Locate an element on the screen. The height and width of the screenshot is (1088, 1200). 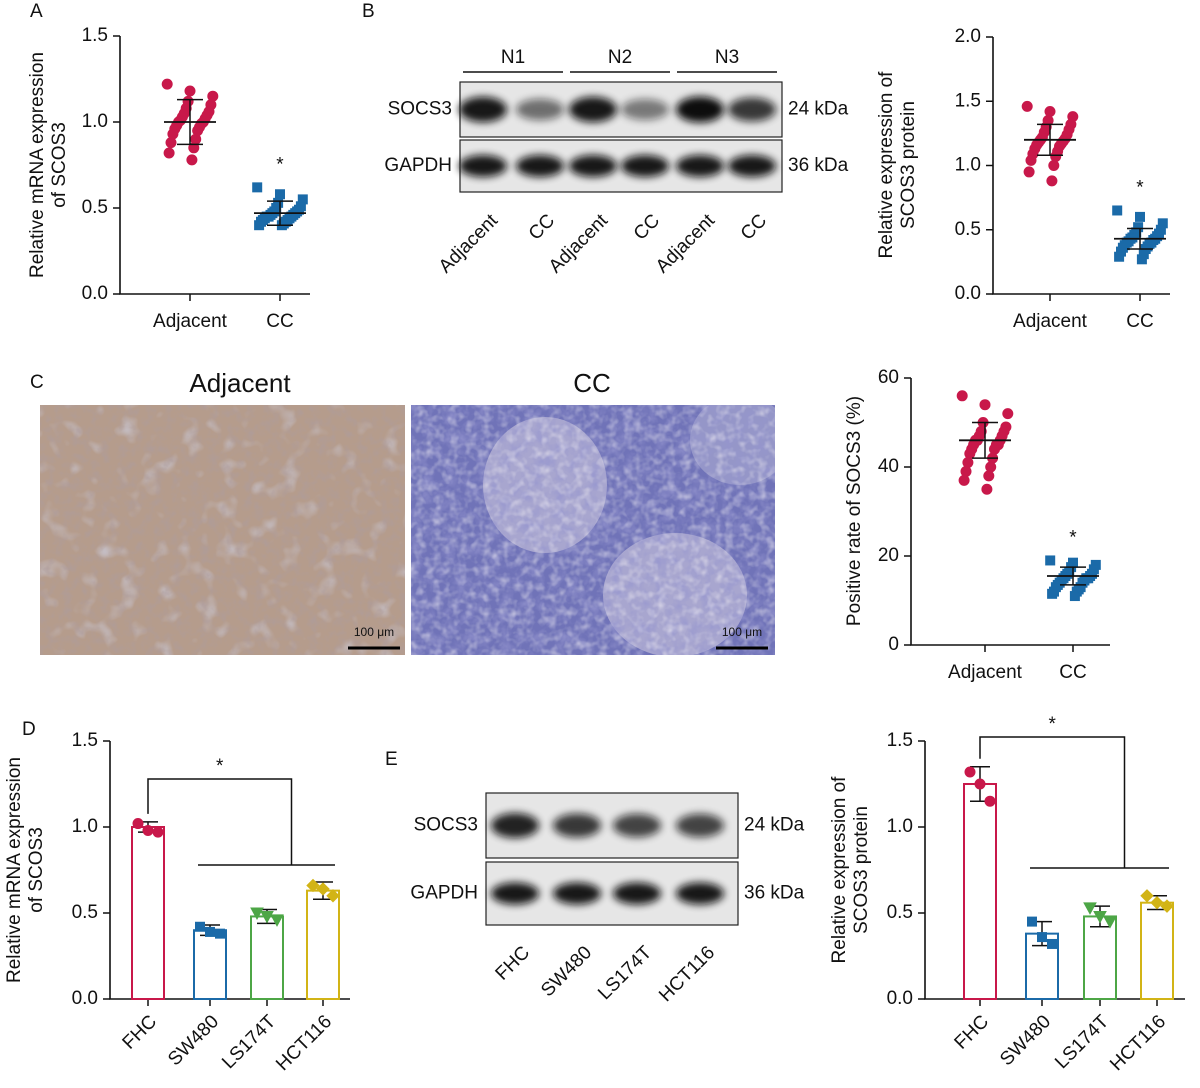
bracket is located at coordinates (1074, 802).